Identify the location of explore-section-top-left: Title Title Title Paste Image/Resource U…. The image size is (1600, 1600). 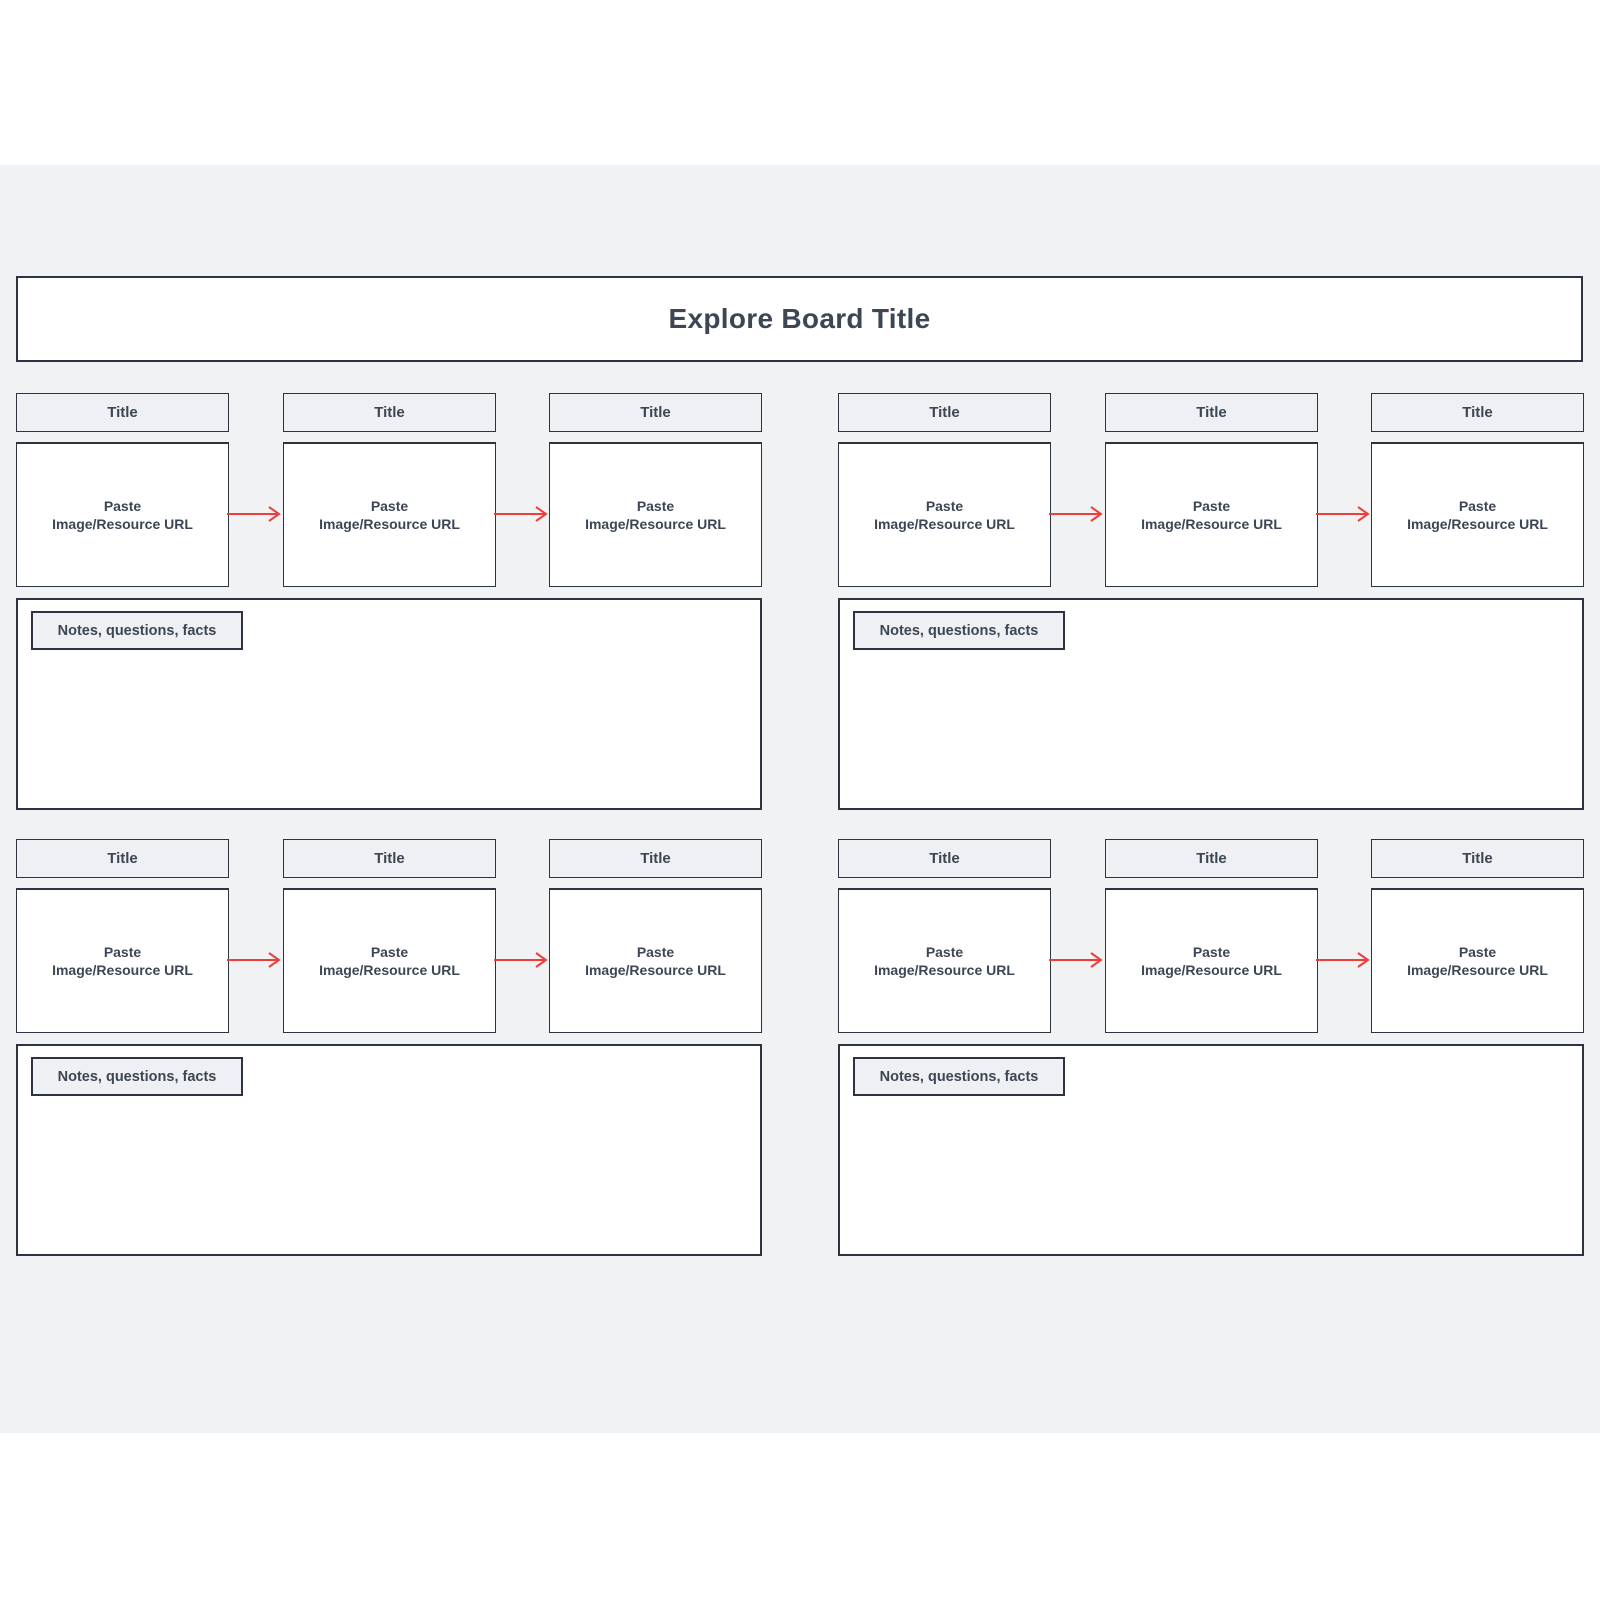
(389, 601).